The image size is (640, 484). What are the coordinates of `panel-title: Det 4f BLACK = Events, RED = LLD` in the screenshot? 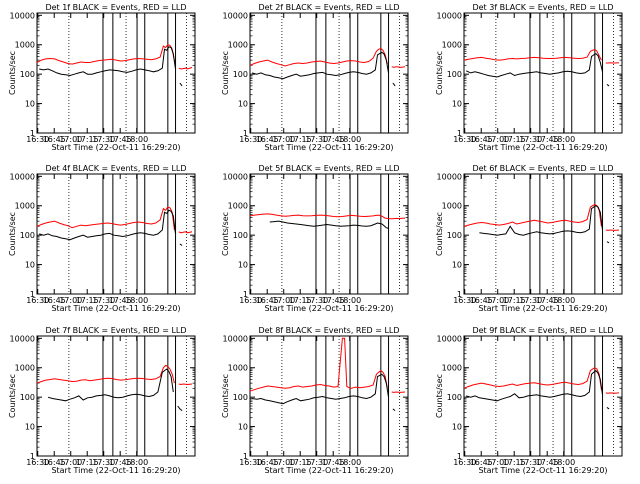 It's located at (115, 168).